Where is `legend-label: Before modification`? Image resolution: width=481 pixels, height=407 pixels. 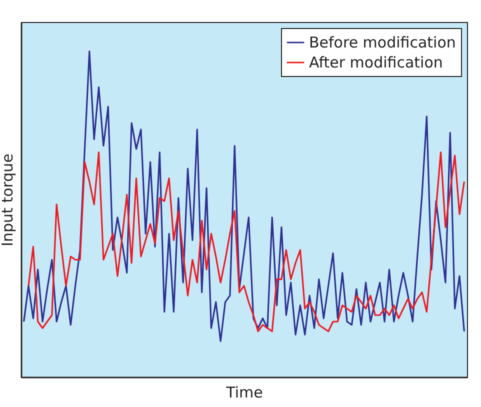 legend-label: Before modification is located at coordinates (382, 43).